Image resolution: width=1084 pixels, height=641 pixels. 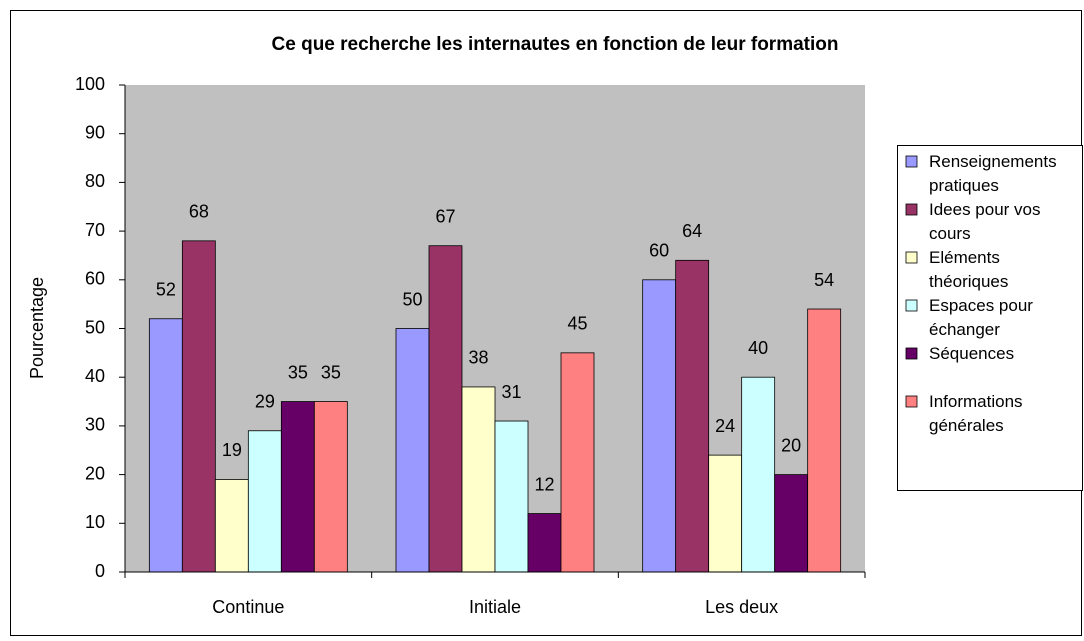 I want to click on y-tick-label: 50, so click(x=95, y=327).